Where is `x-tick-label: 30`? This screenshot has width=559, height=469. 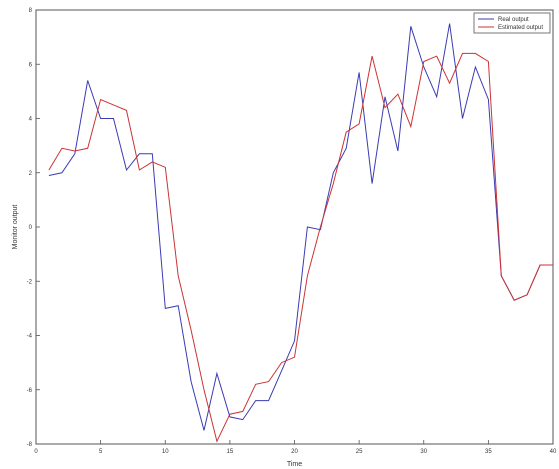 x-tick-label: 30 is located at coordinates (423, 452).